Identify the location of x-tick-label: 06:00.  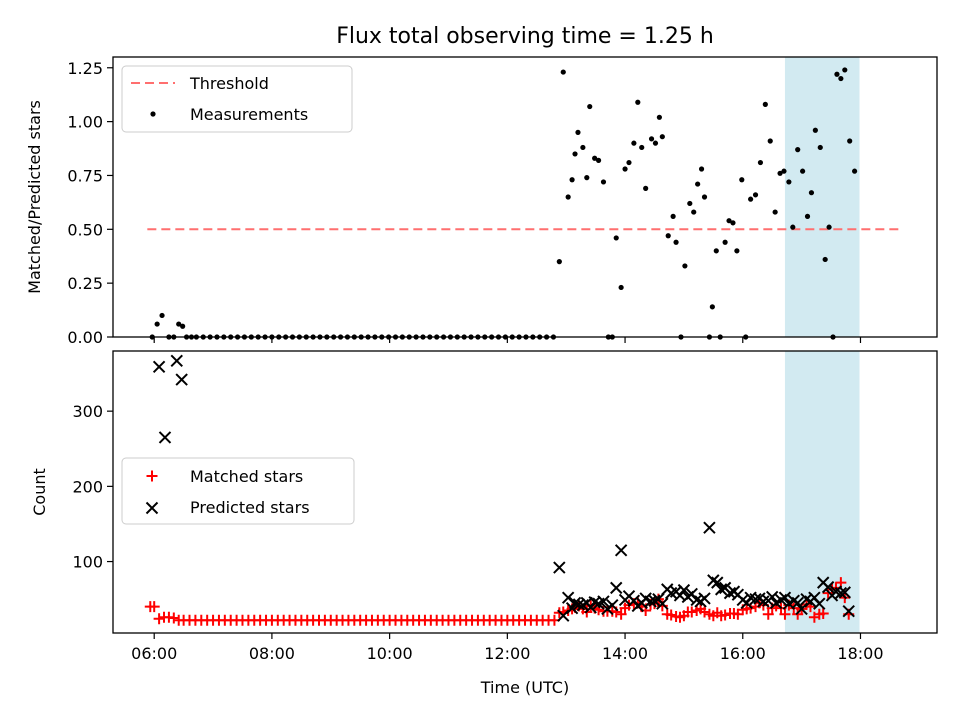
(154, 653).